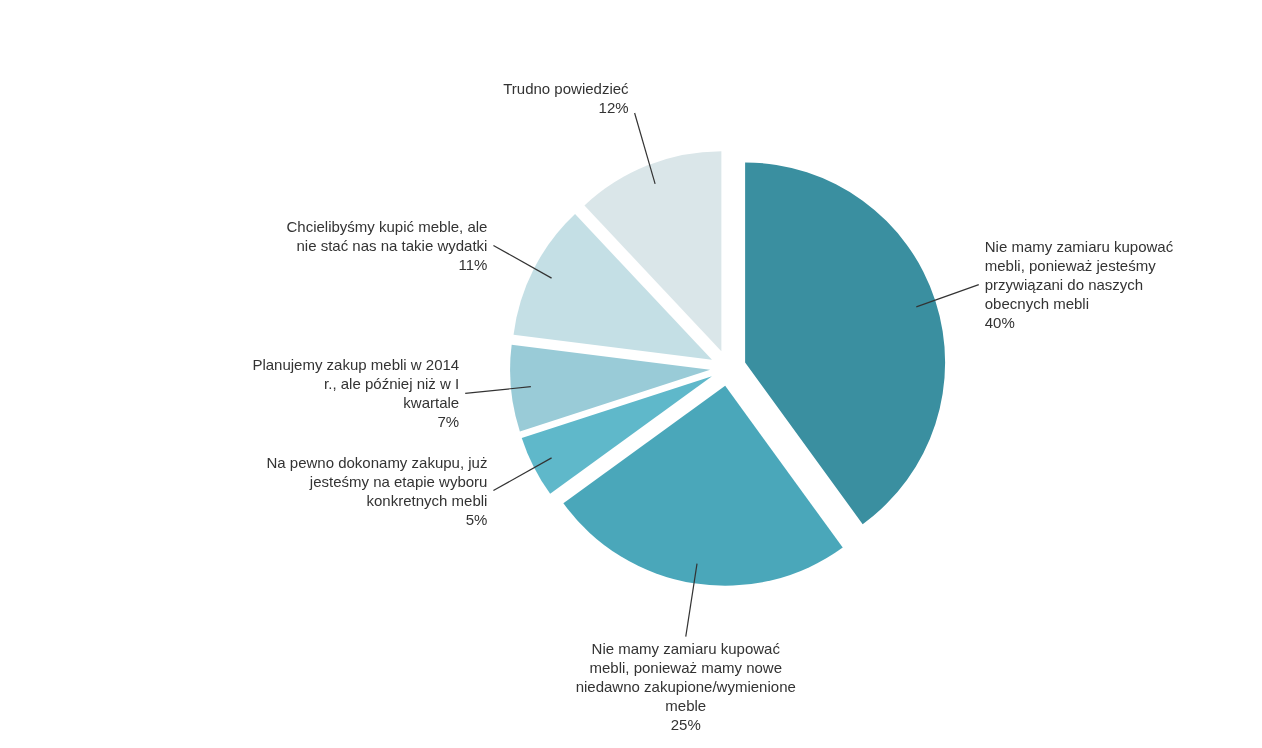 The height and width of the screenshot is (748, 1262). What do you see at coordinates (448, 422) in the screenshot?
I see `data-label: 7%` at bounding box center [448, 422].